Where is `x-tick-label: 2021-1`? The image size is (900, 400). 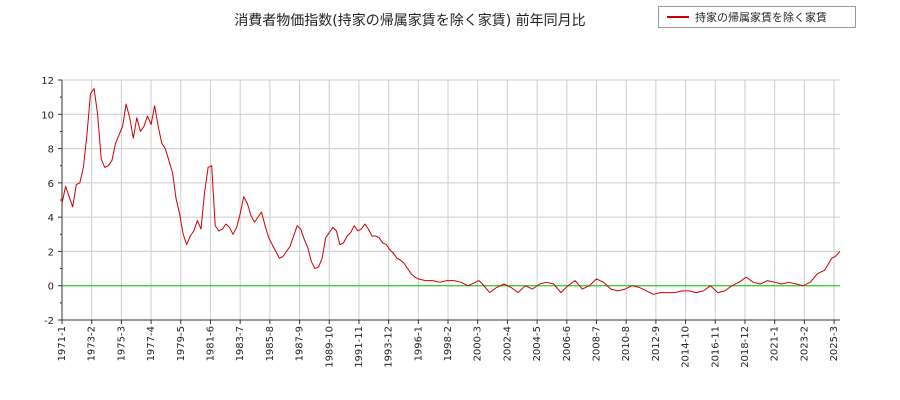 x-tick-label: 2021-1 is located at coordinates (775, 343).